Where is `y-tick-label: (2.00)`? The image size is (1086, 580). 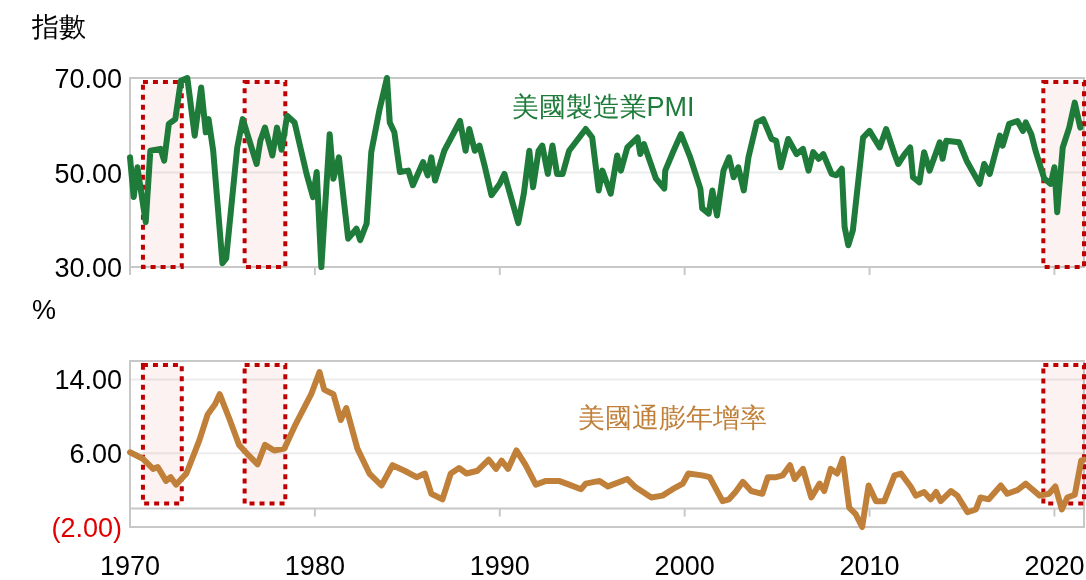
y-tick-label: (2.00) is located at coordinates (86, 528).